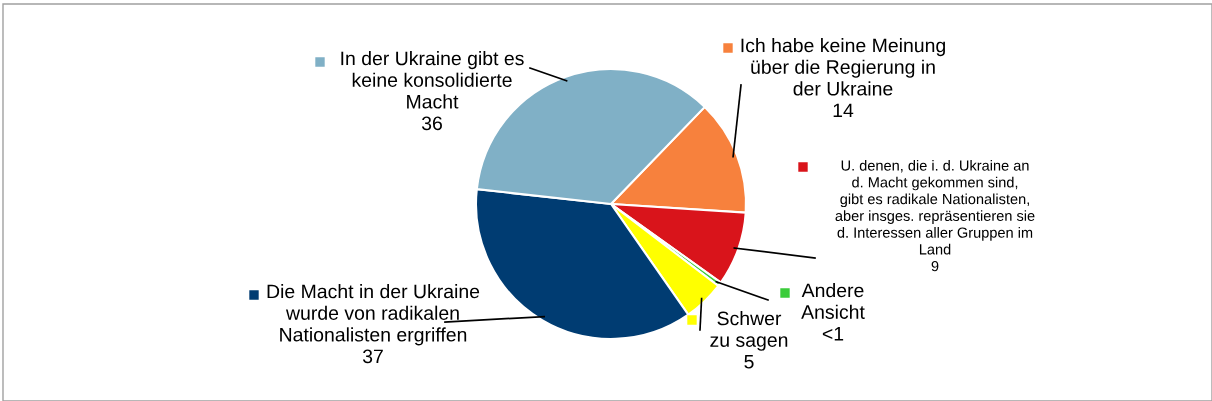 The height and width of the screenshot is (401, 1212). Describe the element at coordinates (749, 331) in the screenshot. I see `legend-label: Schwer zu sagen` at that location.